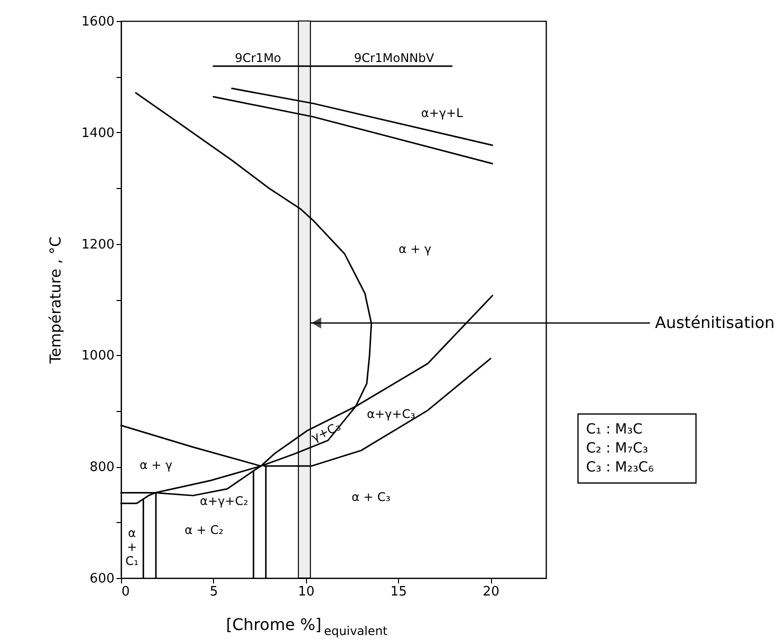 Image resolution: width=779 pixels, height=644 pixels. Describe the element at coordinates (394, 58) in the screenshot. I see `annotation: 9Cr1MoNNbV` at that location.